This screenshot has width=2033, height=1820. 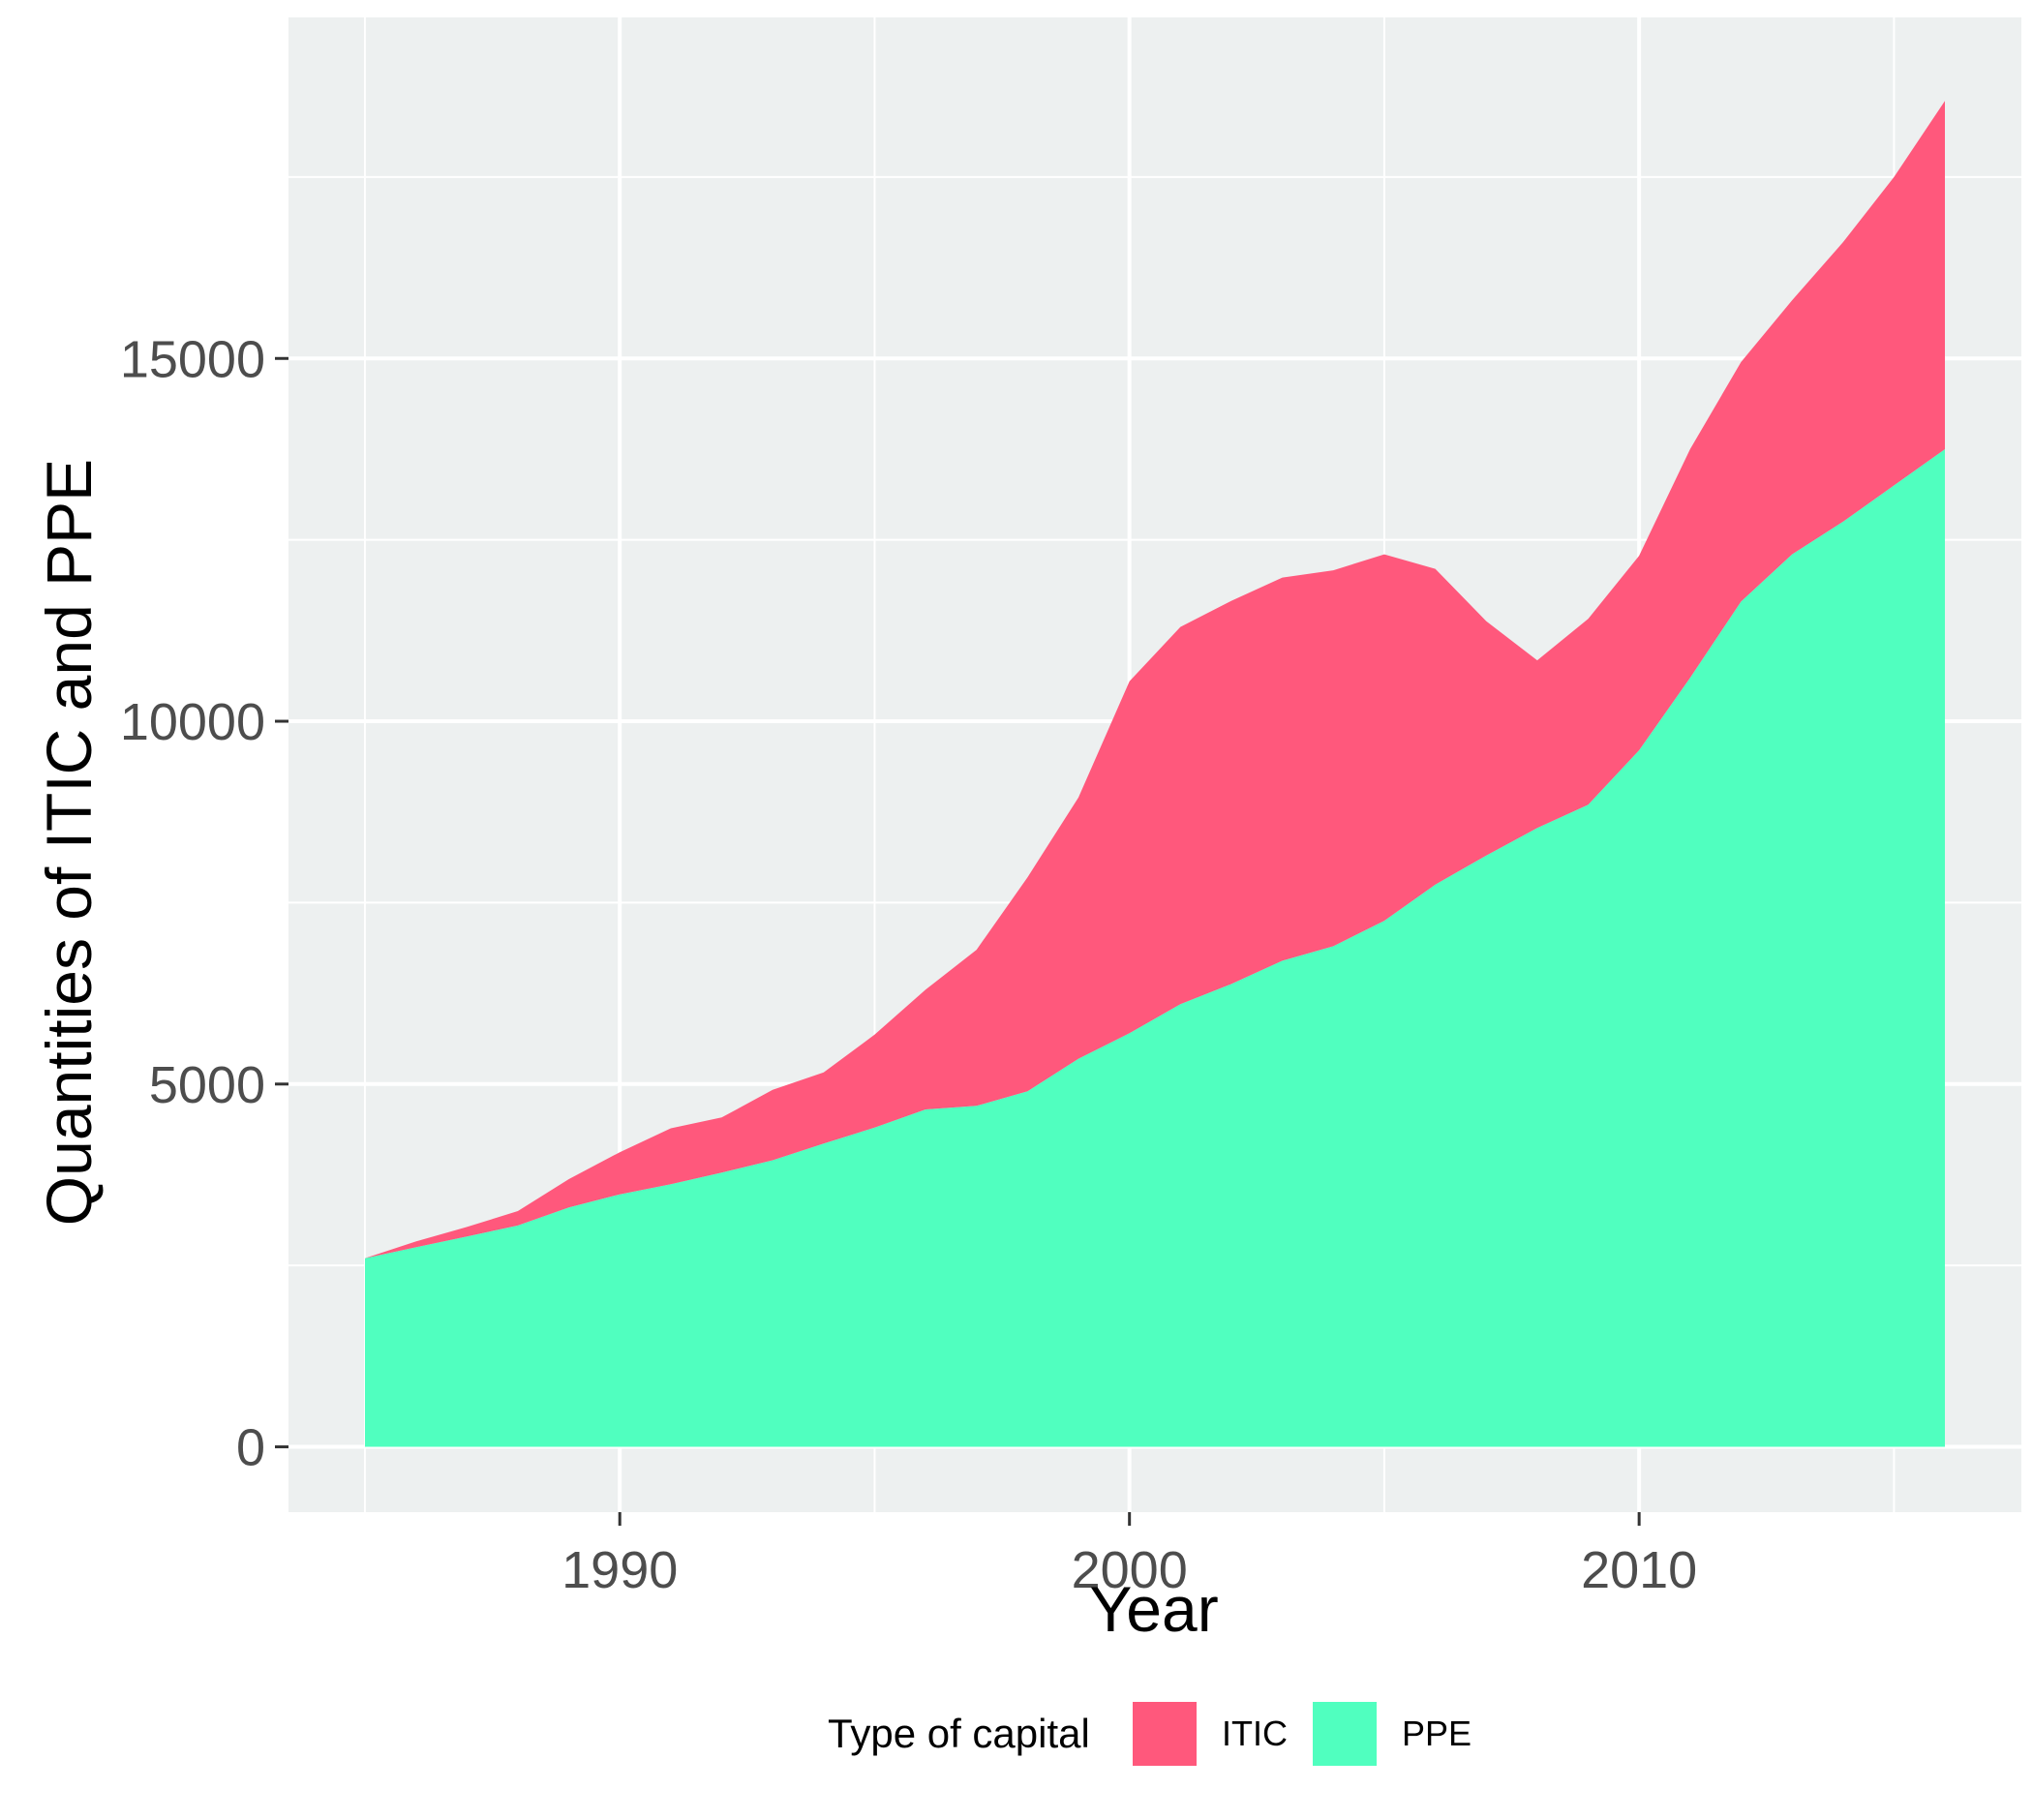 I want to click on x-axis: 1990 2000 2010, so click(x=1129, y=1556).